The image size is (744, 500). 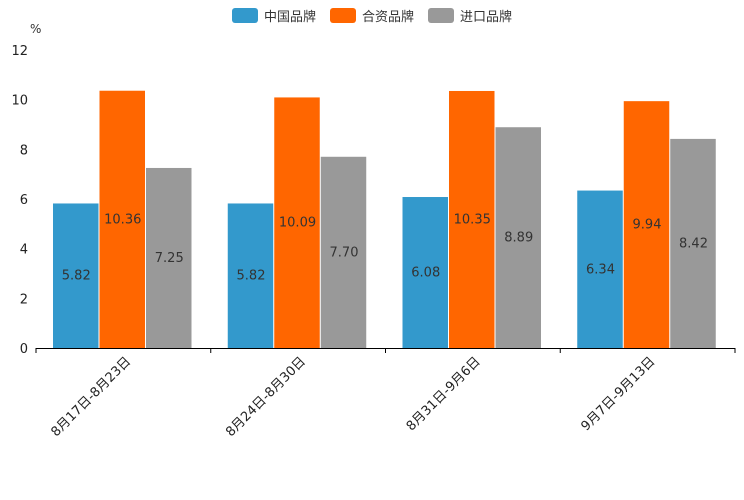 I want to click on bar-value-label: 10.36, so click(x=122, y=219).